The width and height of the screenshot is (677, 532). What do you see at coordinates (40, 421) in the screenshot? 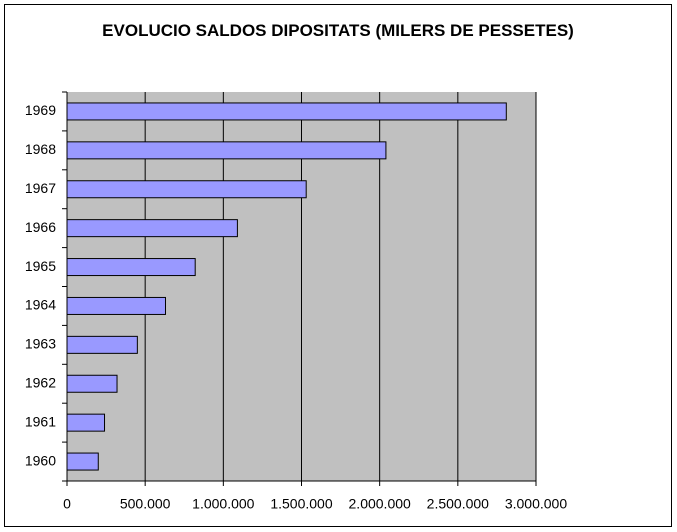
I see `y-tick-label: 1961` at bounding box center [40, 421].